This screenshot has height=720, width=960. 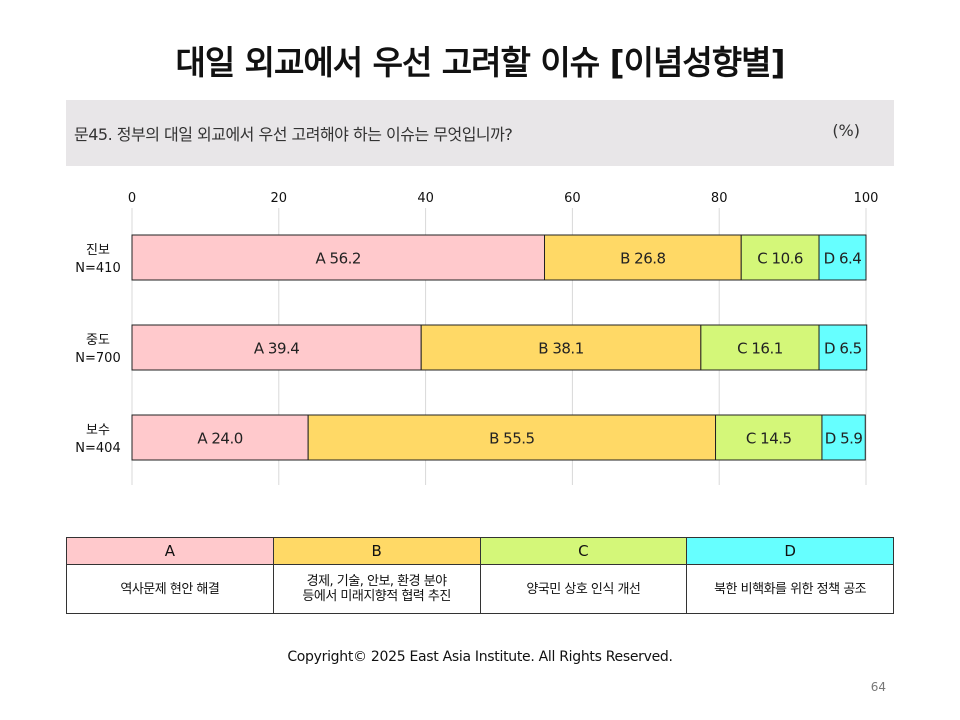 I want to click on data-label: B 55.5, so click(x=511, y=439).